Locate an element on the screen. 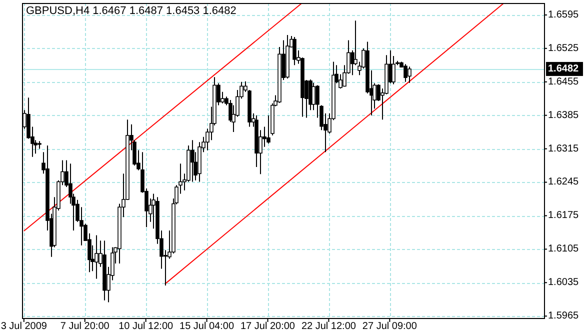 Image resolution: width=584 pixels, height=332 pixels. chart-title: GBPUSD,H4 1.6467 1.6487 1.6453 1.6482 is located at coordinates (131, 11).